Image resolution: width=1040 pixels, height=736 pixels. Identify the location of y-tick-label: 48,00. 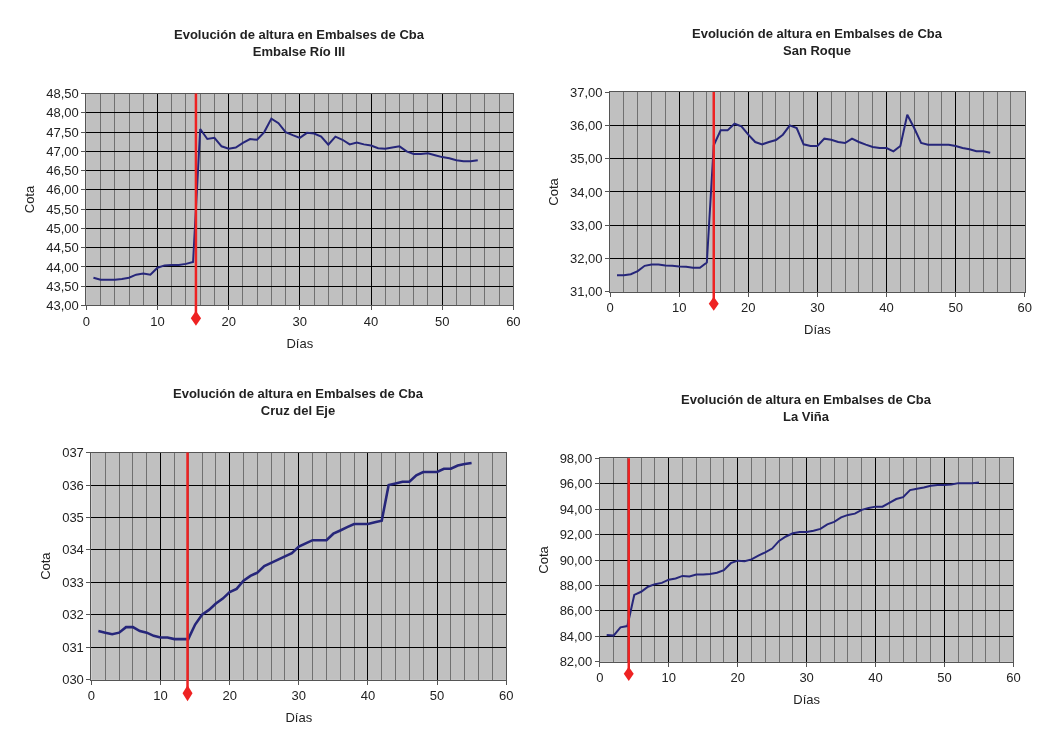
(62, 113).